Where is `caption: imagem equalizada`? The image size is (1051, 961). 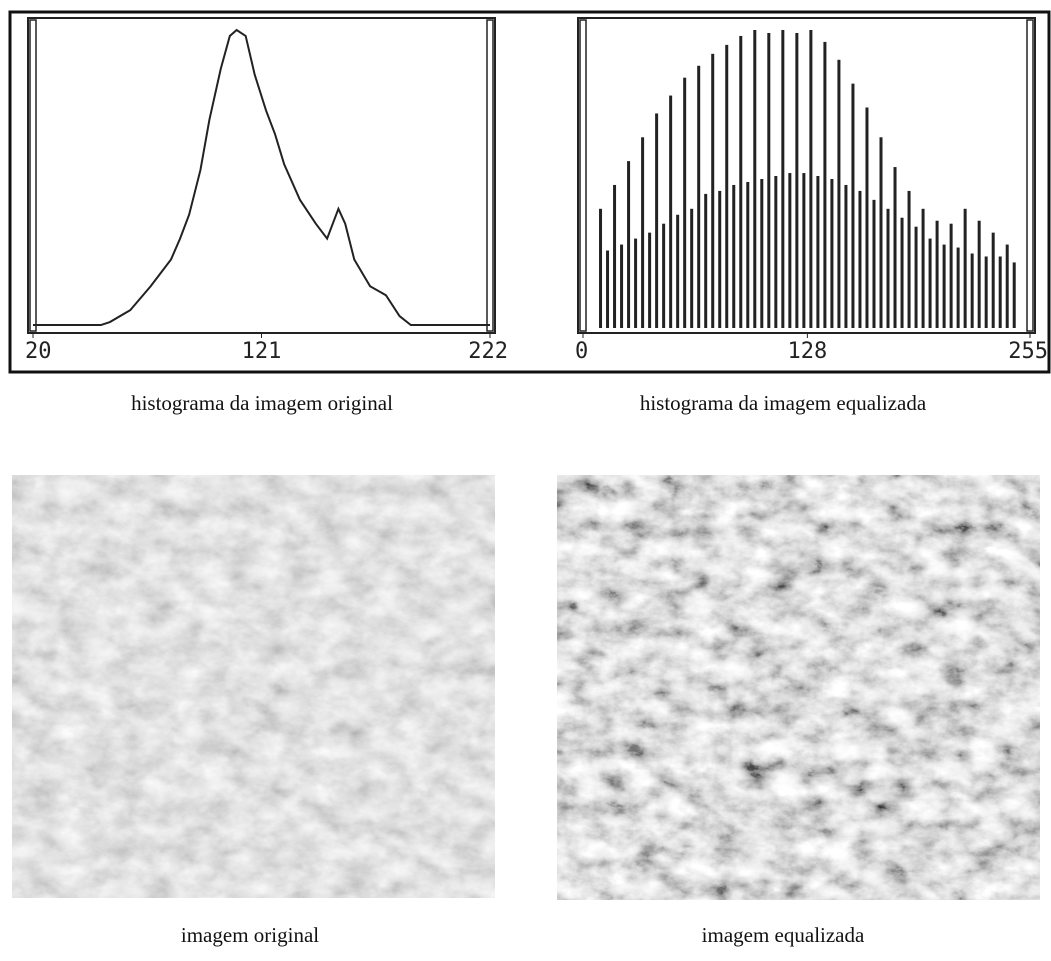 caption: imagem equalizada is located at coordinates (783, 935).